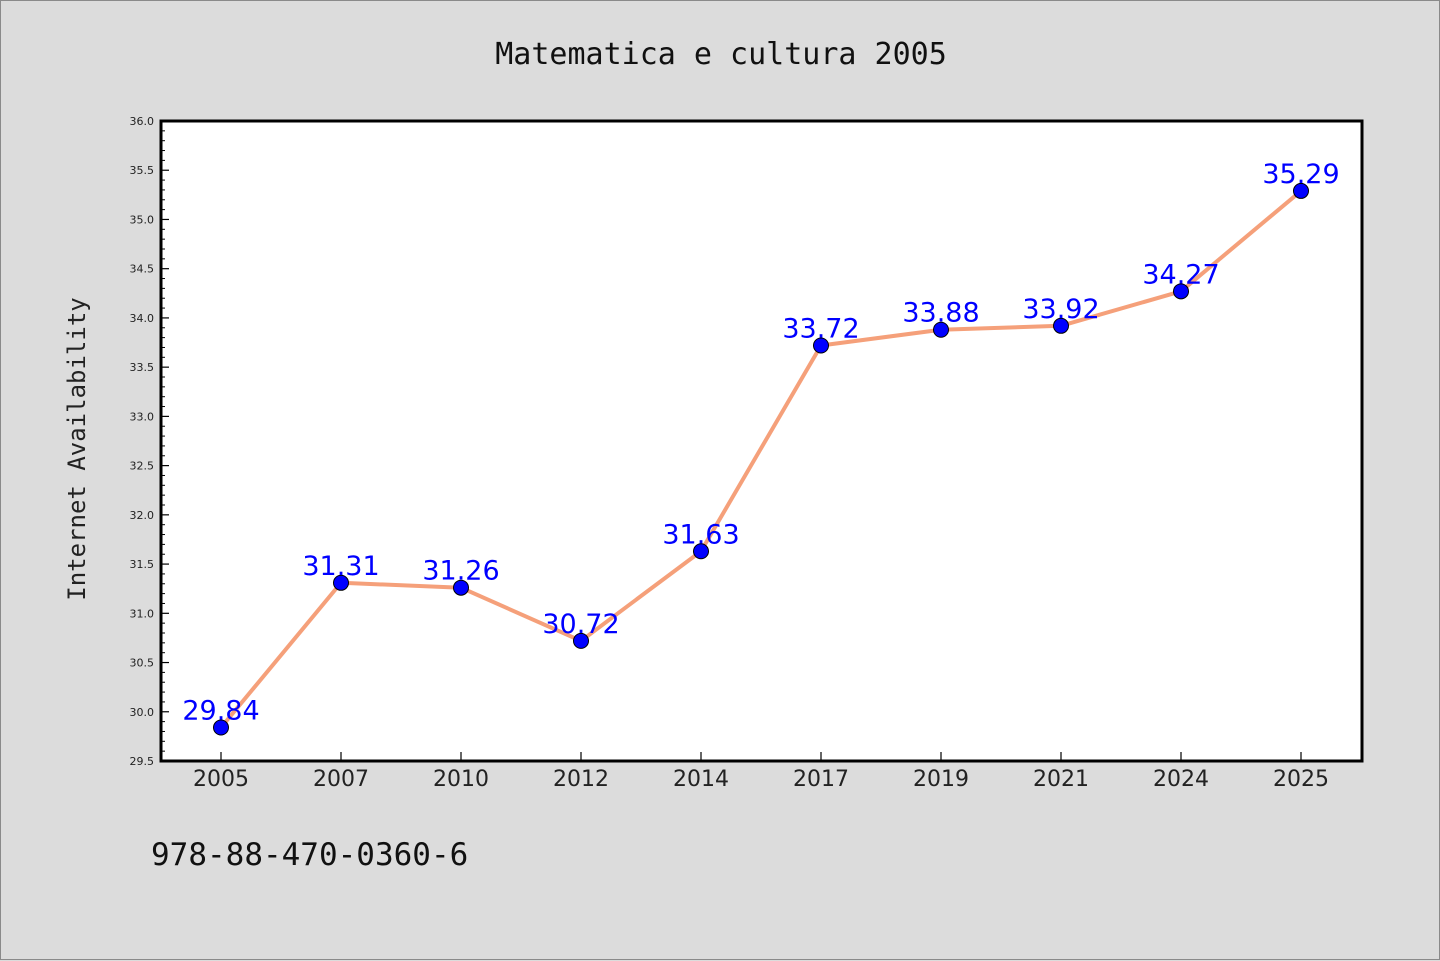 The height and width of the screenshot is (961, 1440). Describe the element at coordinates (1061, 779) in the screenshot. I see `x-tick-label: 2021` at that location.